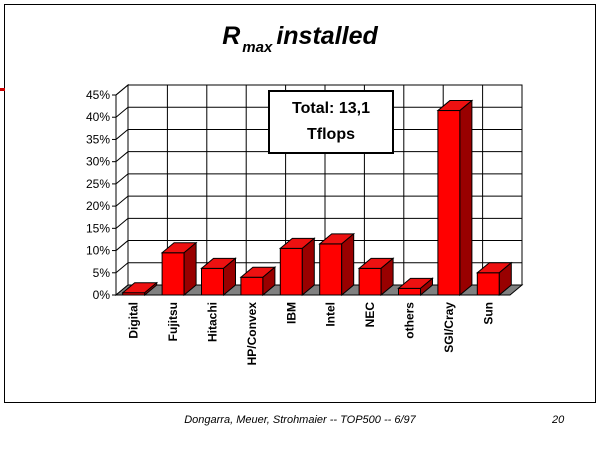 Image resolution: width=600 pixels, height=450 pixels. What do you see at coordinates (331, 134) in the screenshot?
I see `total-annotation-line2: Tflops` at bounding box center [331, 134].